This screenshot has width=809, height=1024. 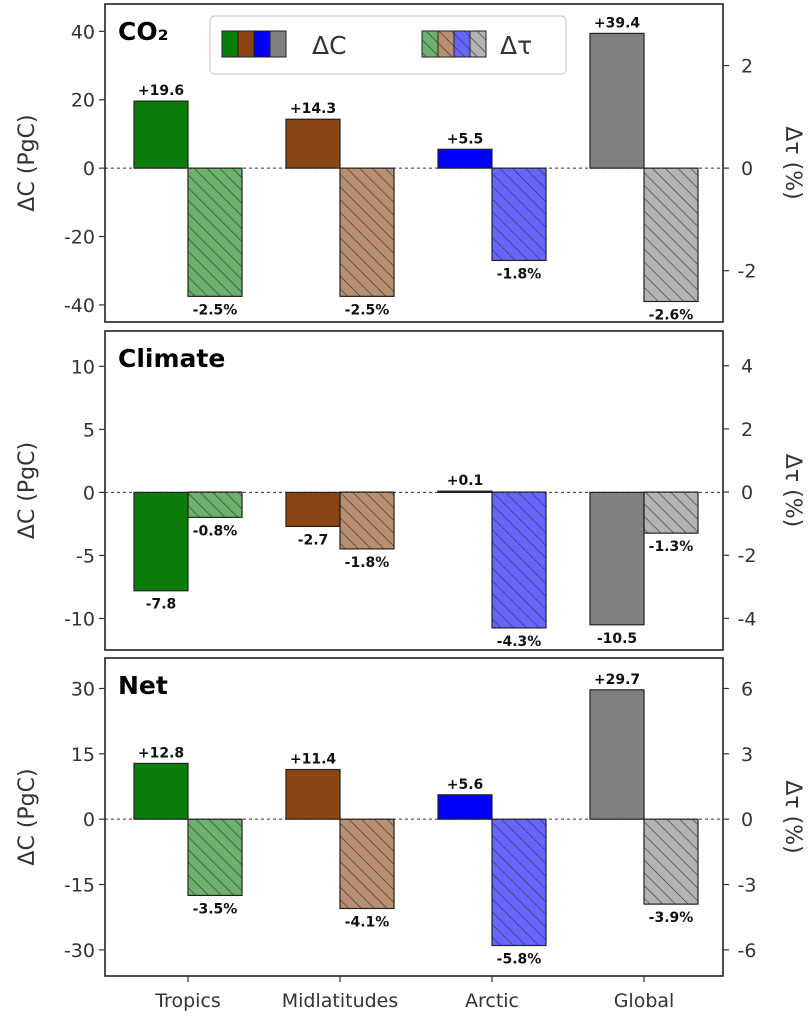 What do you see at coordinates (388, 45) in the screenshot?
I see `legend: ΔC Δτ` at bounding box center [388, 45].